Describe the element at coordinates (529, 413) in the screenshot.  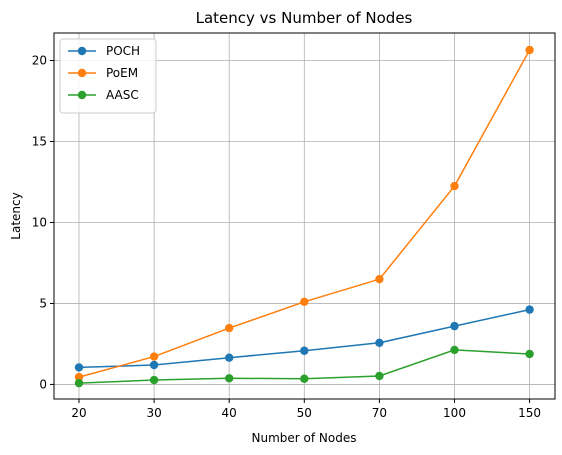
I see `x-tick-label: 150` at that location.